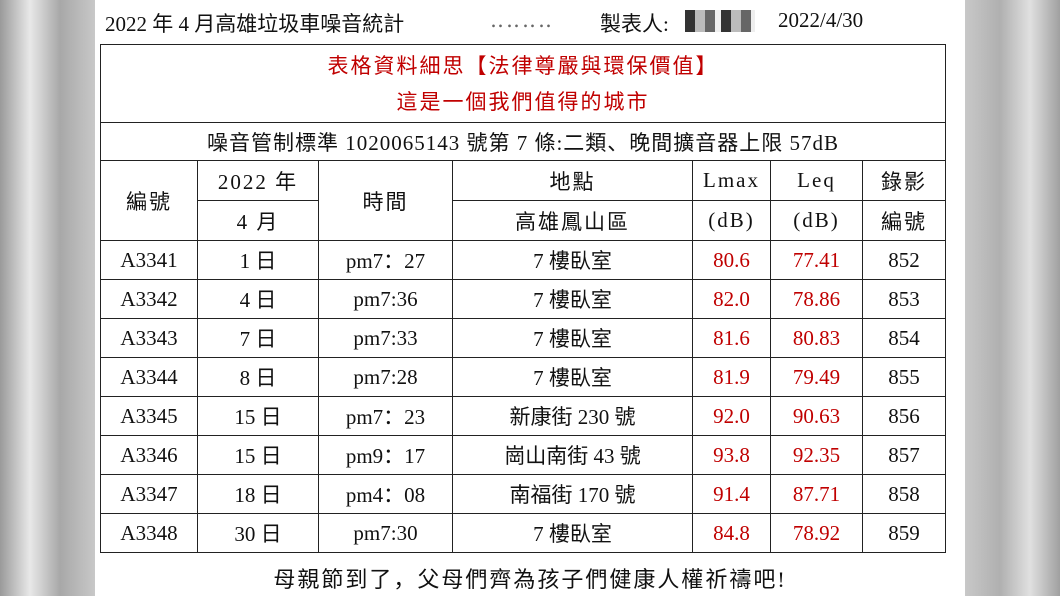 This screenshot has width=1060, height=596. Describe the element at coordinates (385, 200) in the screenshot. I see `header-cell: 時間` at that location.